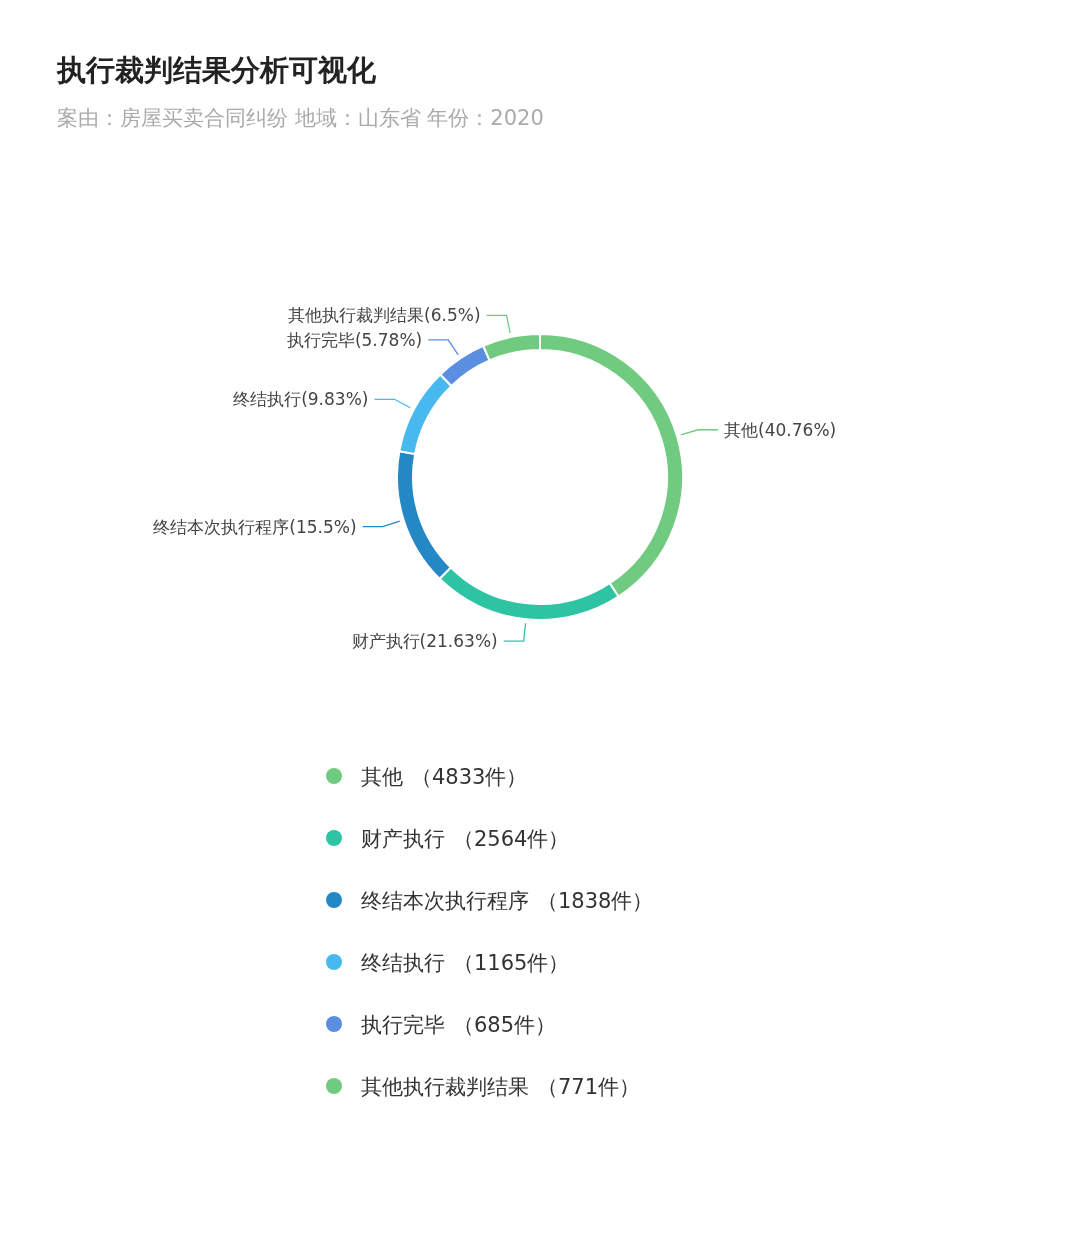 The image size is (1080, 1240). I want to click on legend-label: 财产执行, so click(403, 839).